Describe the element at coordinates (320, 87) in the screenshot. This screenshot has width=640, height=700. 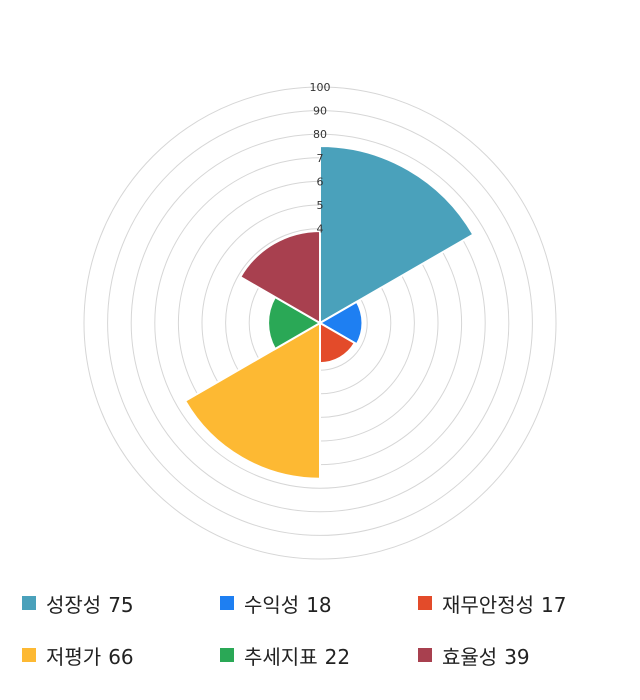
I see `tick-label: 100` at that location.